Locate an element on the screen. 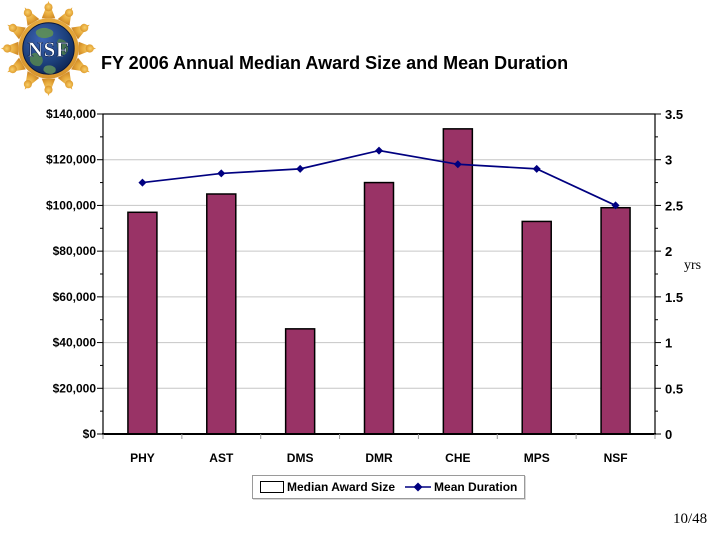 This screenshot has height=540, width=720. left-axis-label: $0 is located at coordinates (90, 434).